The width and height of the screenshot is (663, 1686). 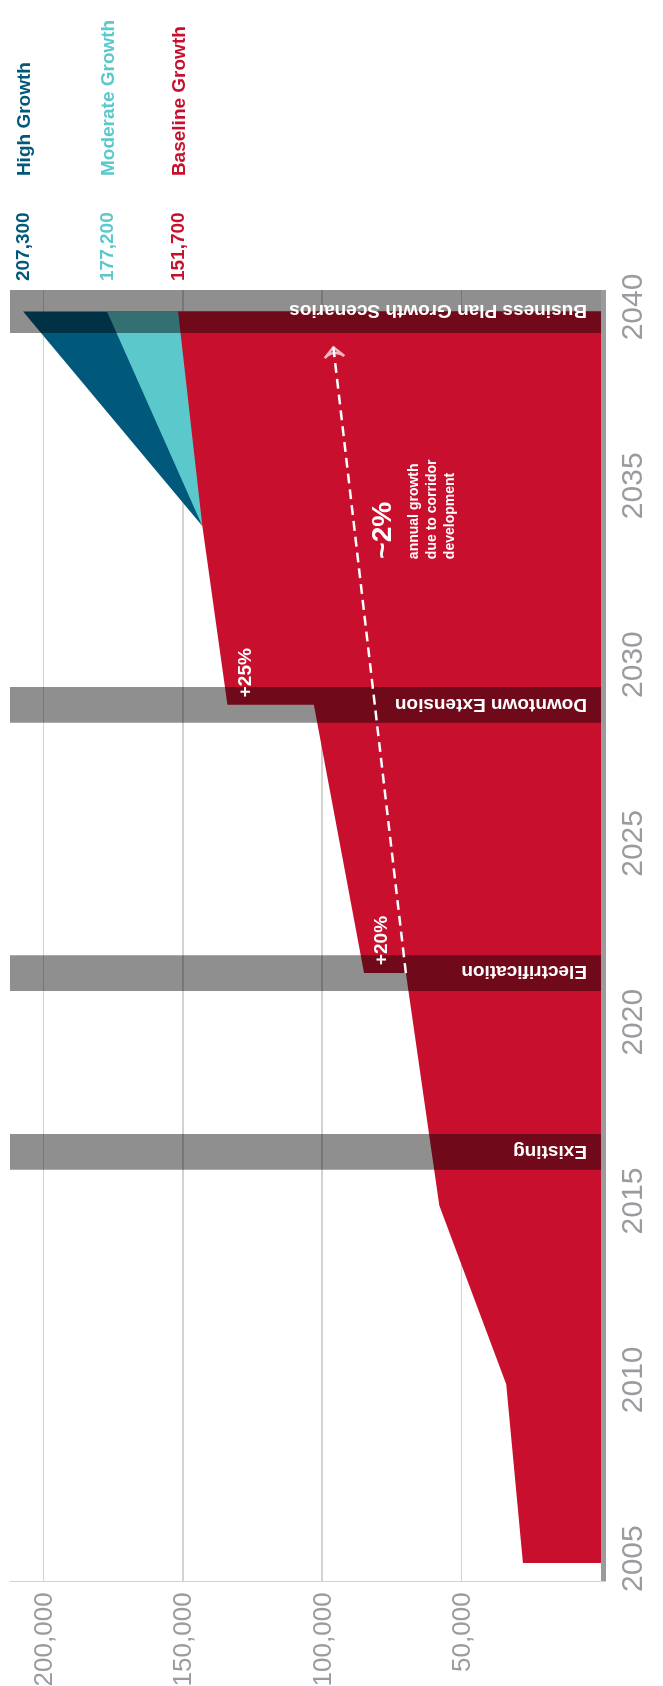 What do you see at coordinates (431, 509) in the screenshot?
I see `annotation: annual growth due to corridor development` at bounding box center [431, 509].